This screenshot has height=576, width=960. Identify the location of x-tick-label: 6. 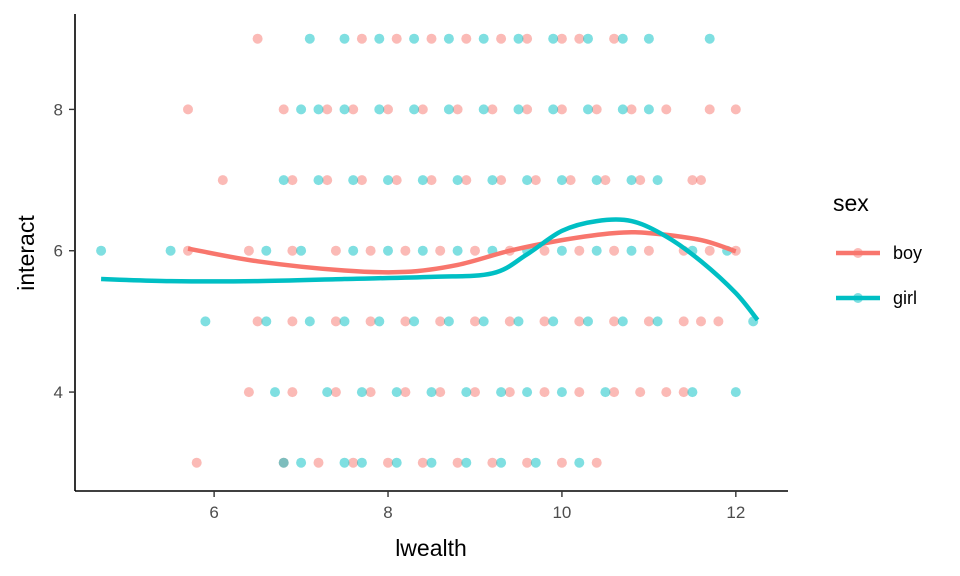
(213, 512).